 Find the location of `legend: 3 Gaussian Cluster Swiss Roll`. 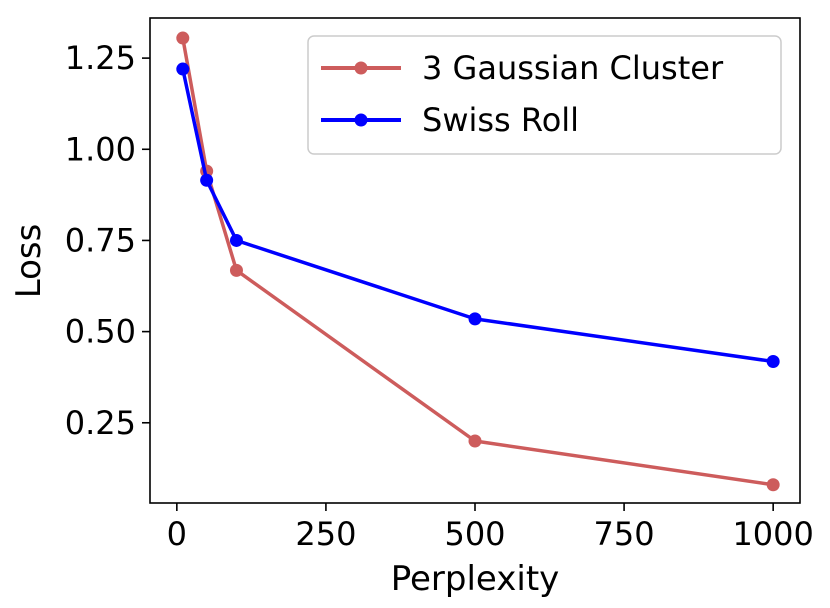

legend: 3 Gaussian Cluster Swiss Roll is located at coordinates (544, 95).